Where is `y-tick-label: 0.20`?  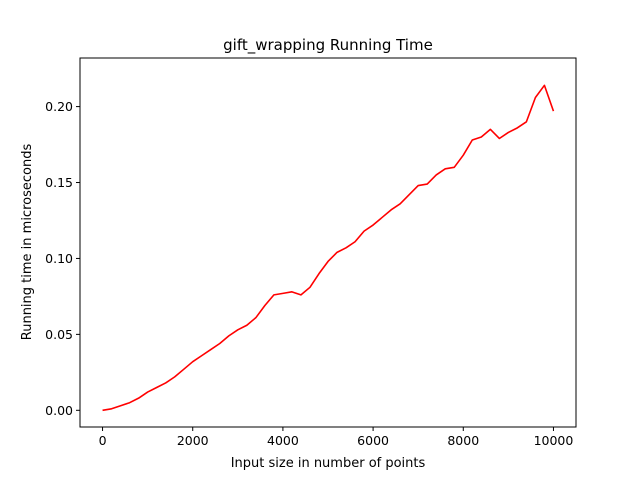
y-tick-label: 0.20 is located at coordinates (59, 106).